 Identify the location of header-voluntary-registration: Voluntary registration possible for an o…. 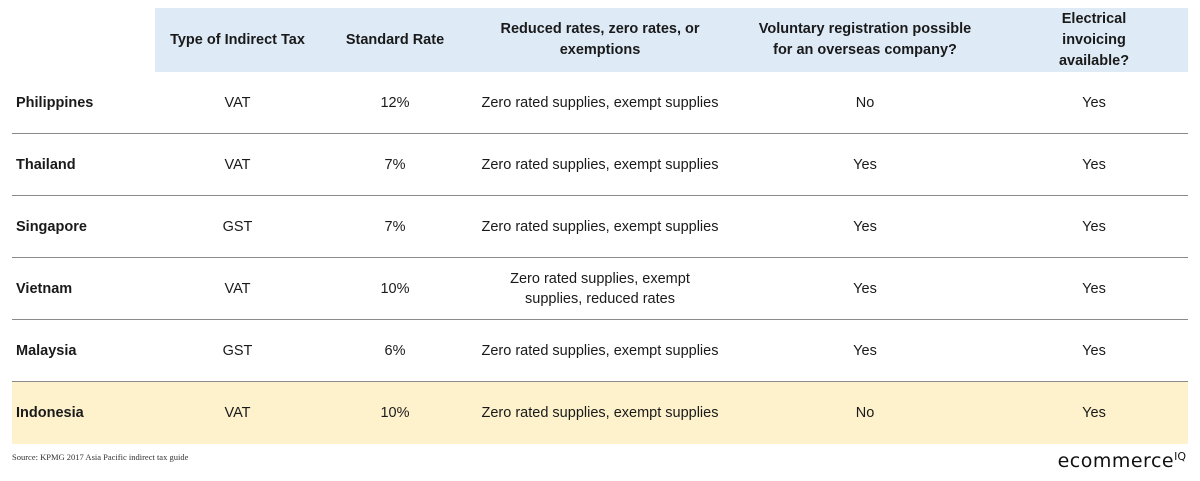
(865, 39).